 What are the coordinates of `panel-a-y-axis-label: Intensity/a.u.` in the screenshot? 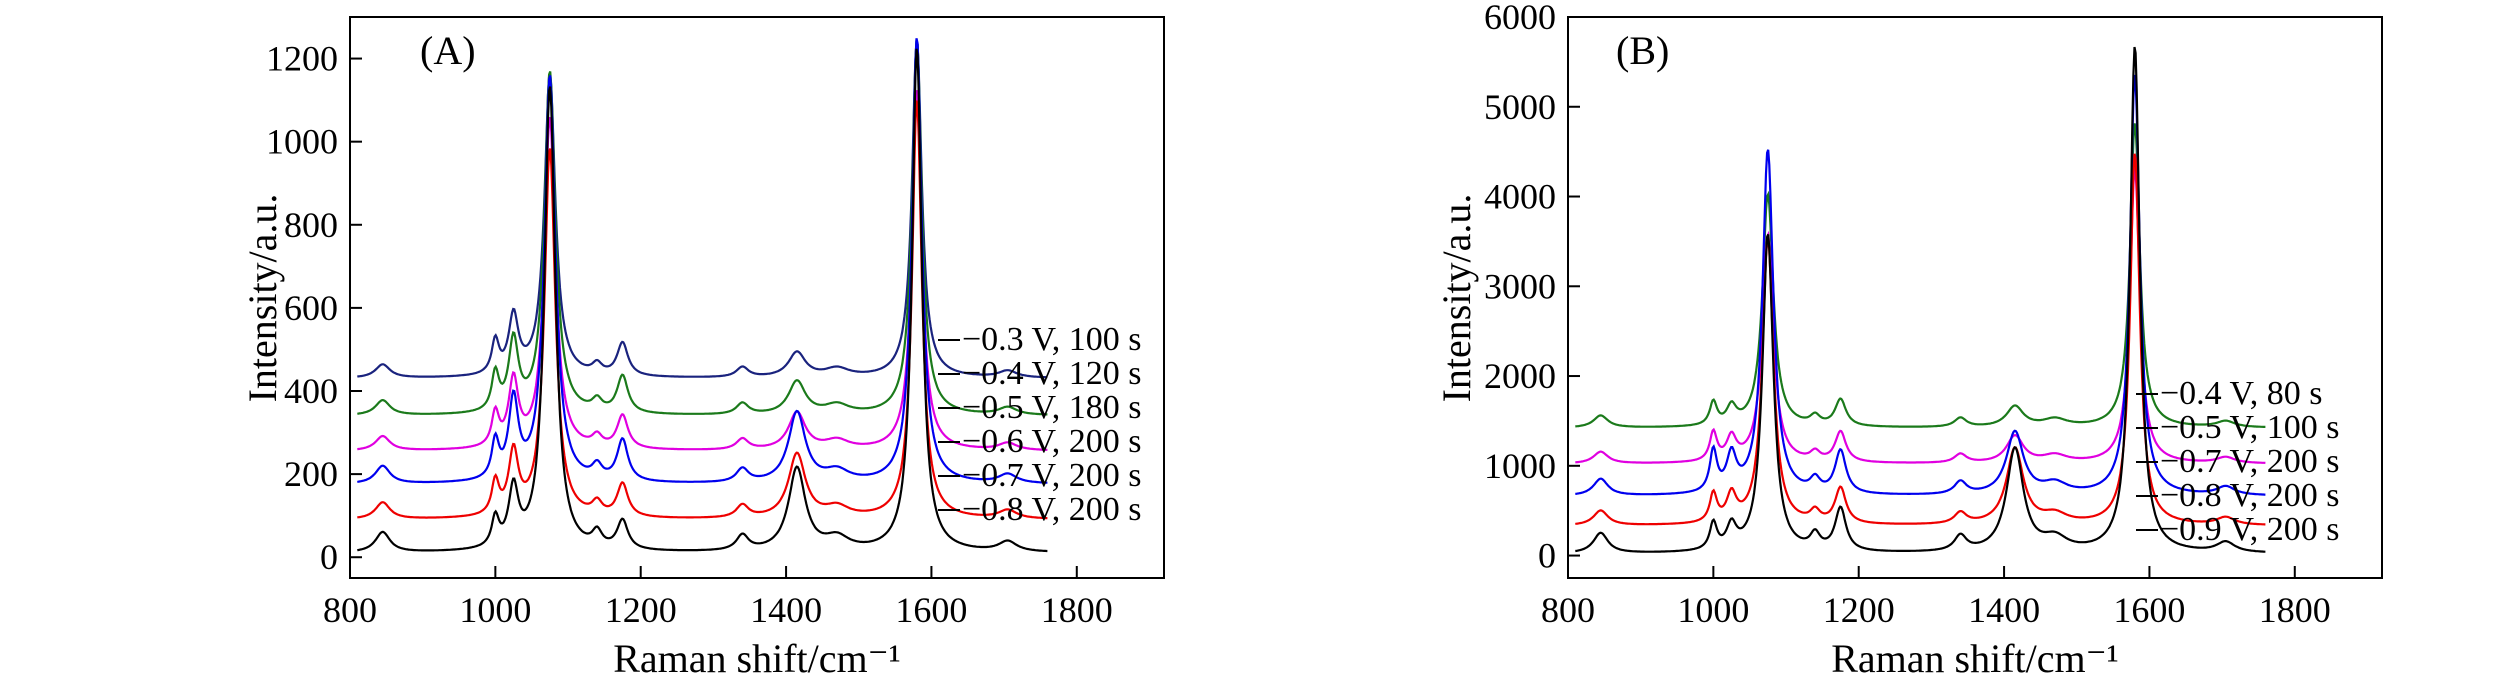 It's located at (262, 298).